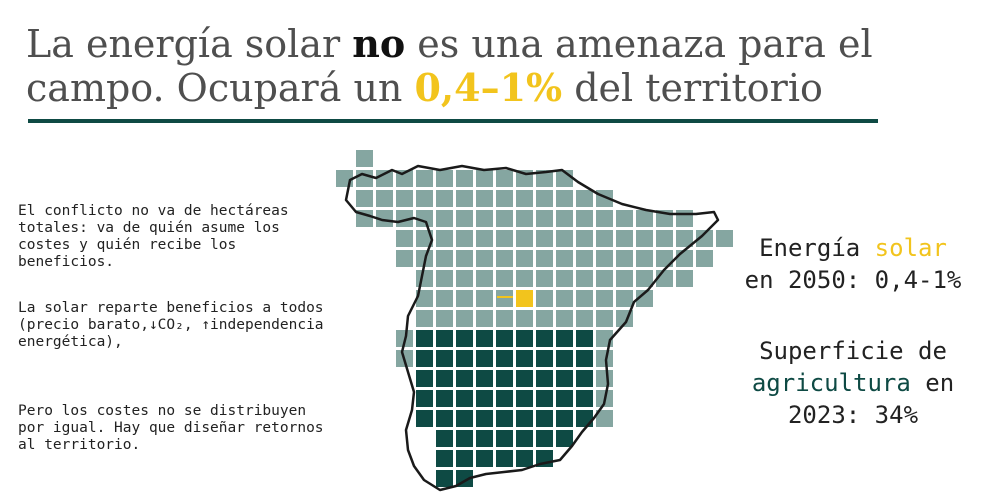 The image size is (1000, 500). What do you see at coordinates (488, 87) in the screenshot?
I see `title-highlight-percentage: 0,4–1%` at bounding box center [488, 87].